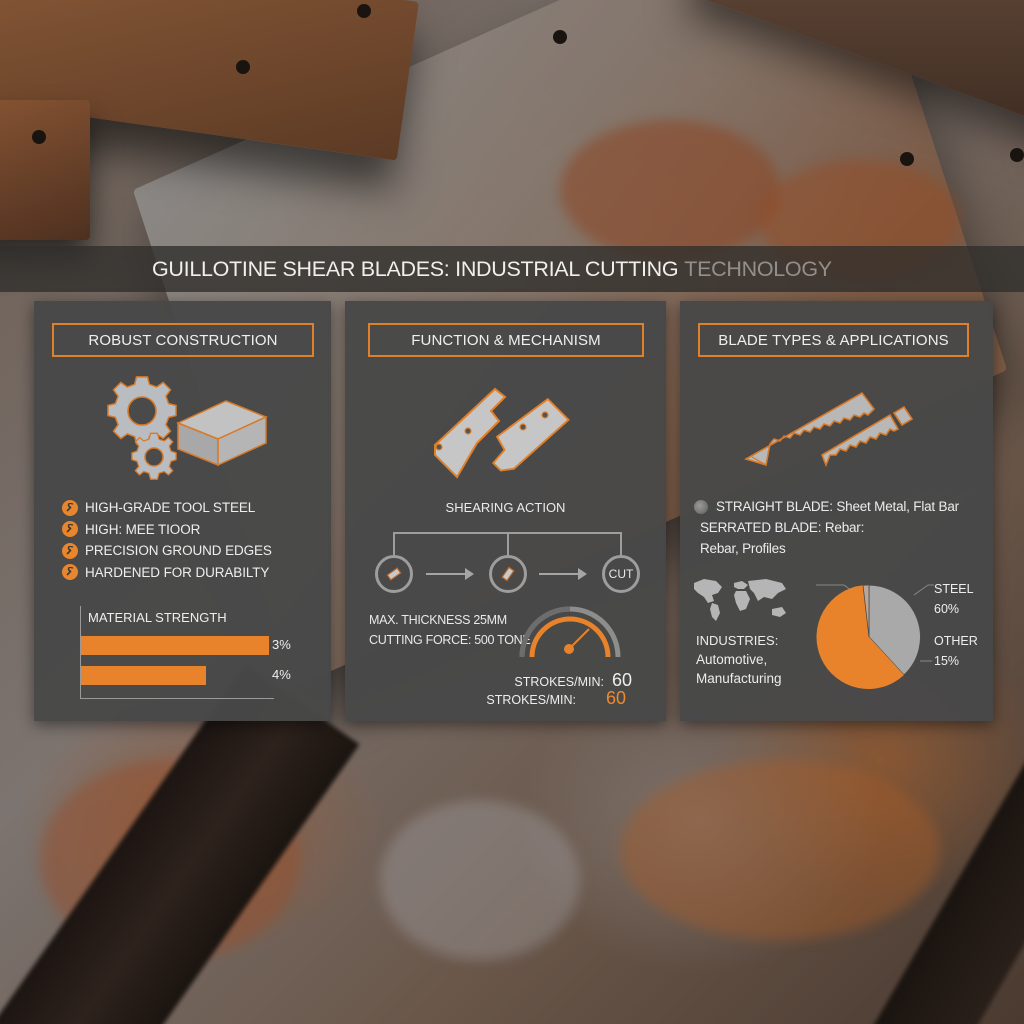 The height and width of the screenshot is (1024, 1024). Describe the element at coordinates (954, 599) in the screenshot. I see `pie-label-steel: STEEL 60%` at that location.